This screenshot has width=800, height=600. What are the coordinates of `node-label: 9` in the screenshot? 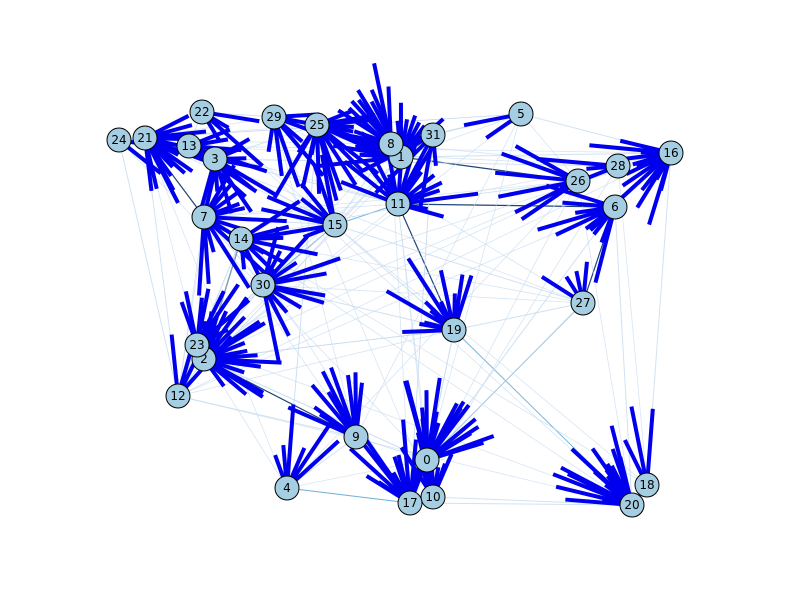 It's located at (356, 437).